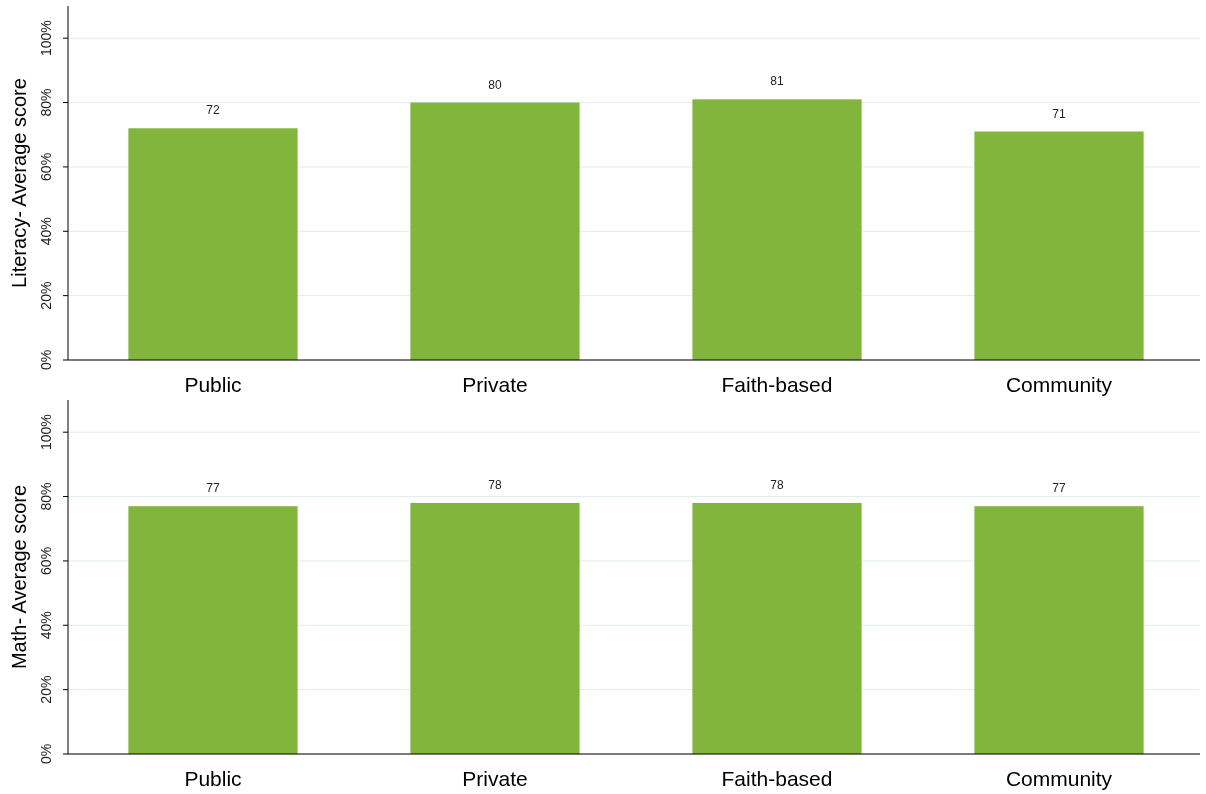 This screenshot has height=794, width=1206. I want to click on data-label: 72, so click(213, 110).